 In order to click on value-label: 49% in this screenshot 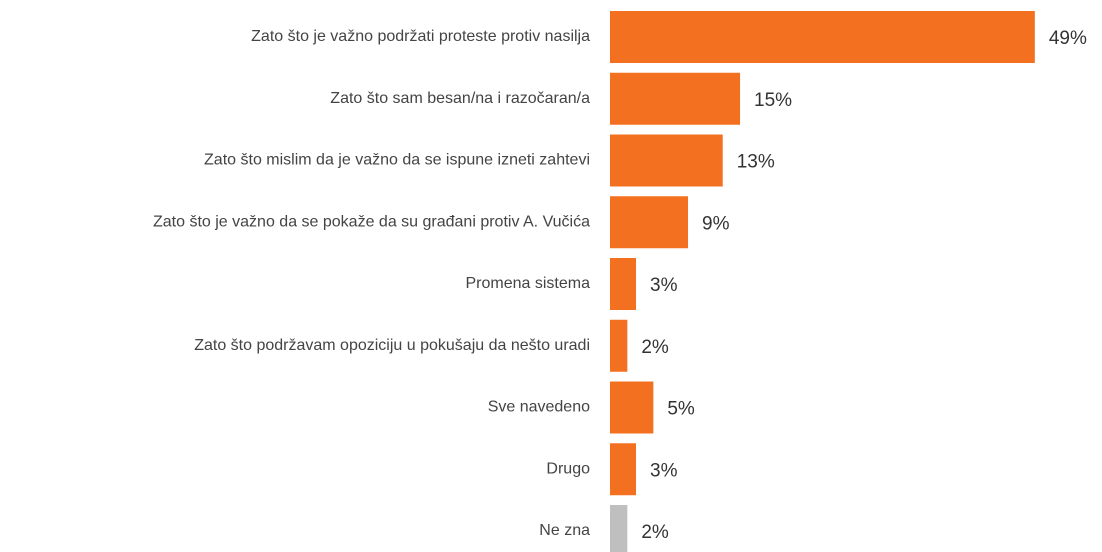, I will do `click(1068, 38)`.